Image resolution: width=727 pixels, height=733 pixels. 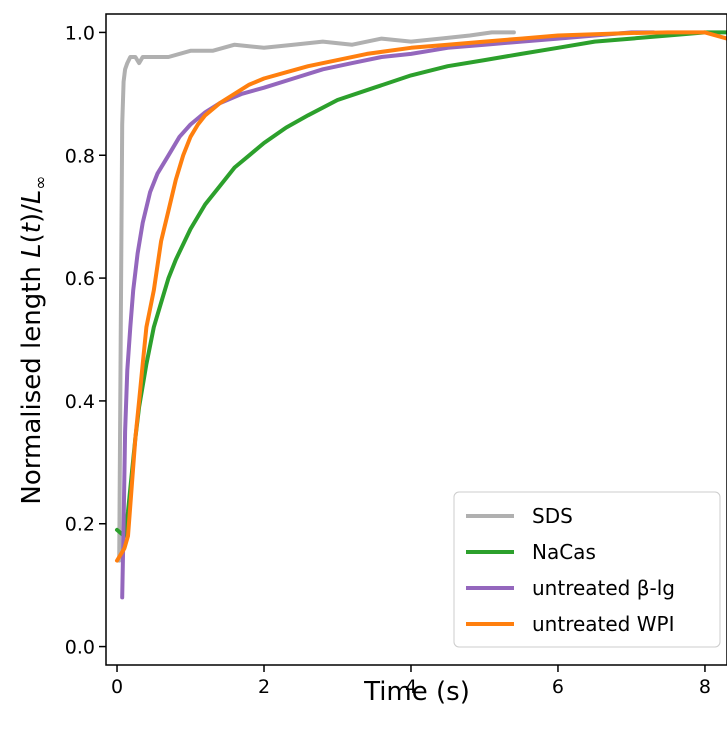 What do you see at coordinates (603, 588) in the screenshot?
I see `legend-label: untreated β-lg` at bounding box center [603, 588].